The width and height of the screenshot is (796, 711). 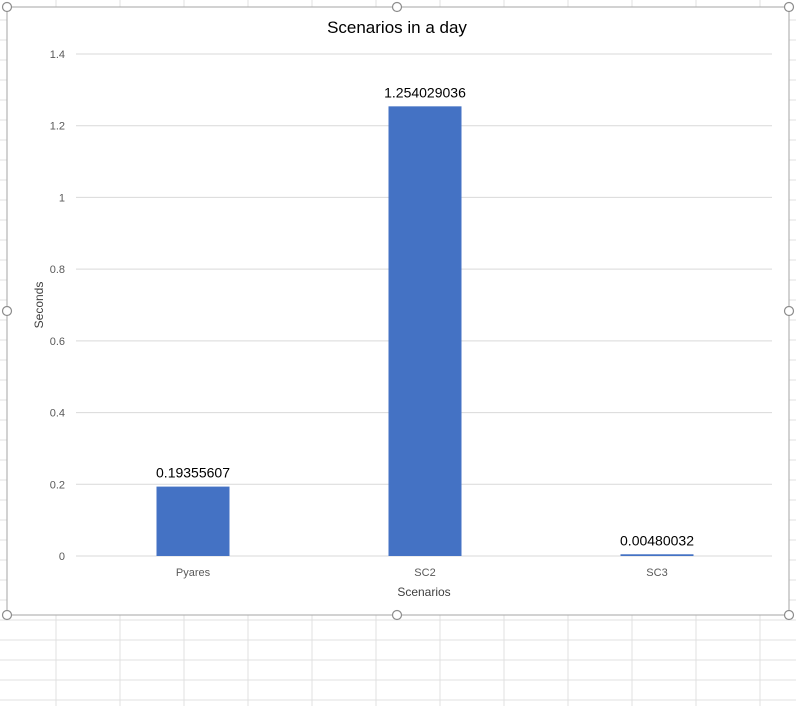 I want to click on y-tick-label: 0.8, so click(x=57, y=270).